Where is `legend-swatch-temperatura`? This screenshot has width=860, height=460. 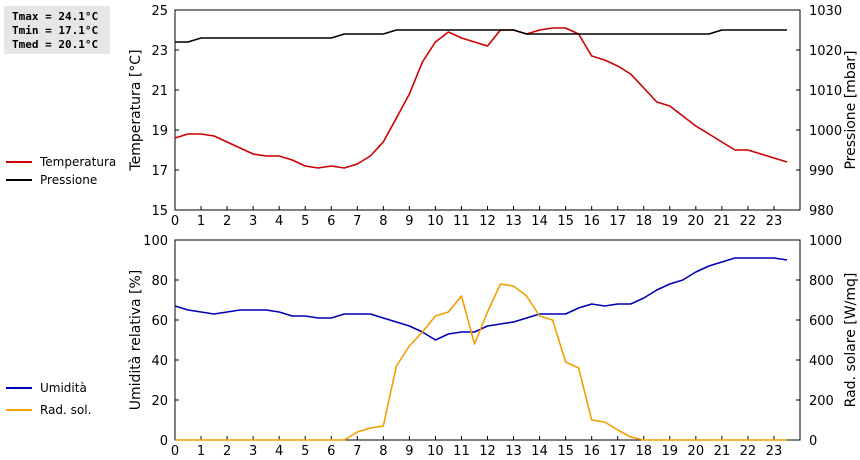 legend-swatch-temperatura is located at coordinates (19, 162).